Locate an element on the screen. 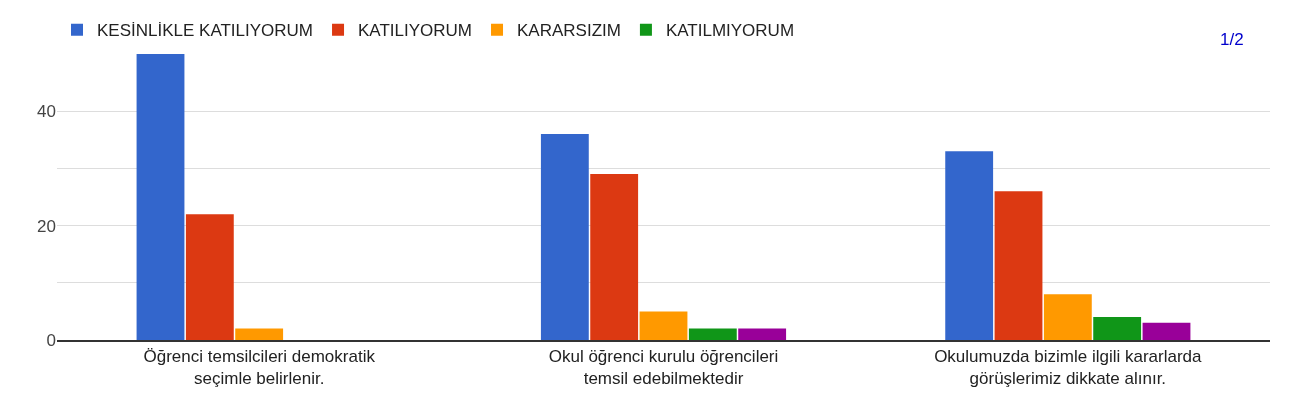 This screenshot has width=1297, height=419. legend-label: KATILIYORUM is located at coordinates (415, 31).